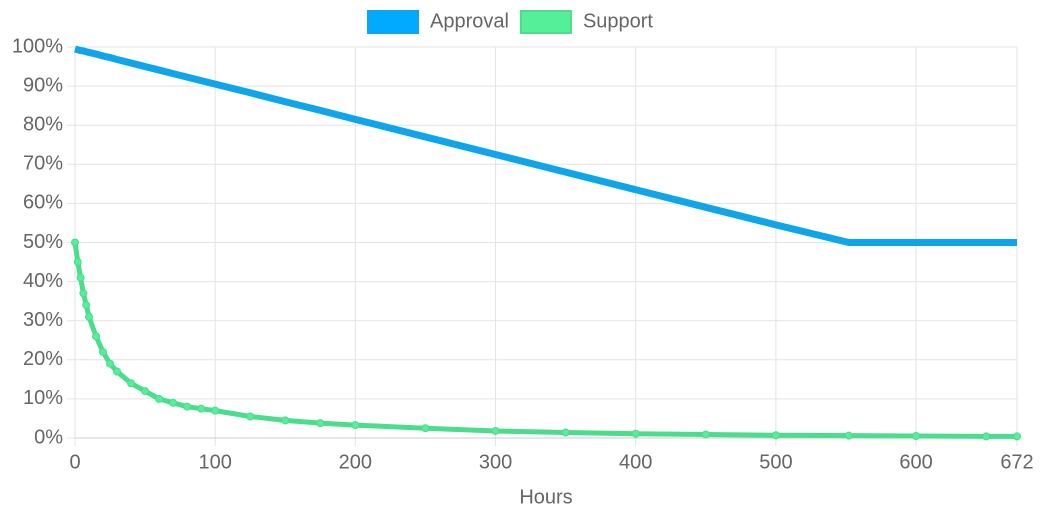  Describe the element at coordinates (469, 21) in the screenshot. I see `legend-label: Approval` at that location.